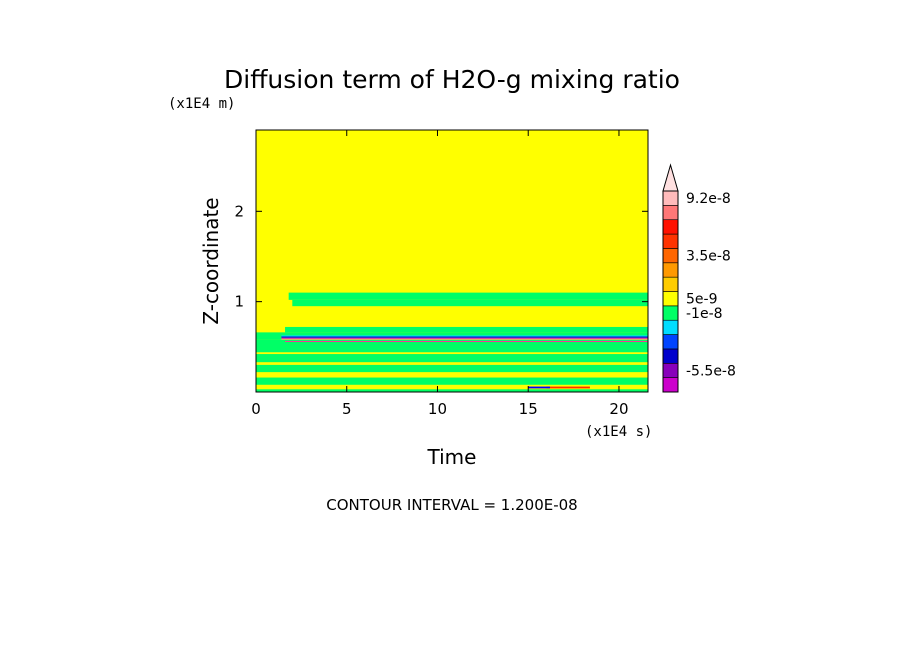 The height and width of the screenshot is (654, 904). Describe the element at coordinates (452, 79) in the screenshot. I see `chart-title: Diffusion term of H2O-g mixing ratio` at that location.